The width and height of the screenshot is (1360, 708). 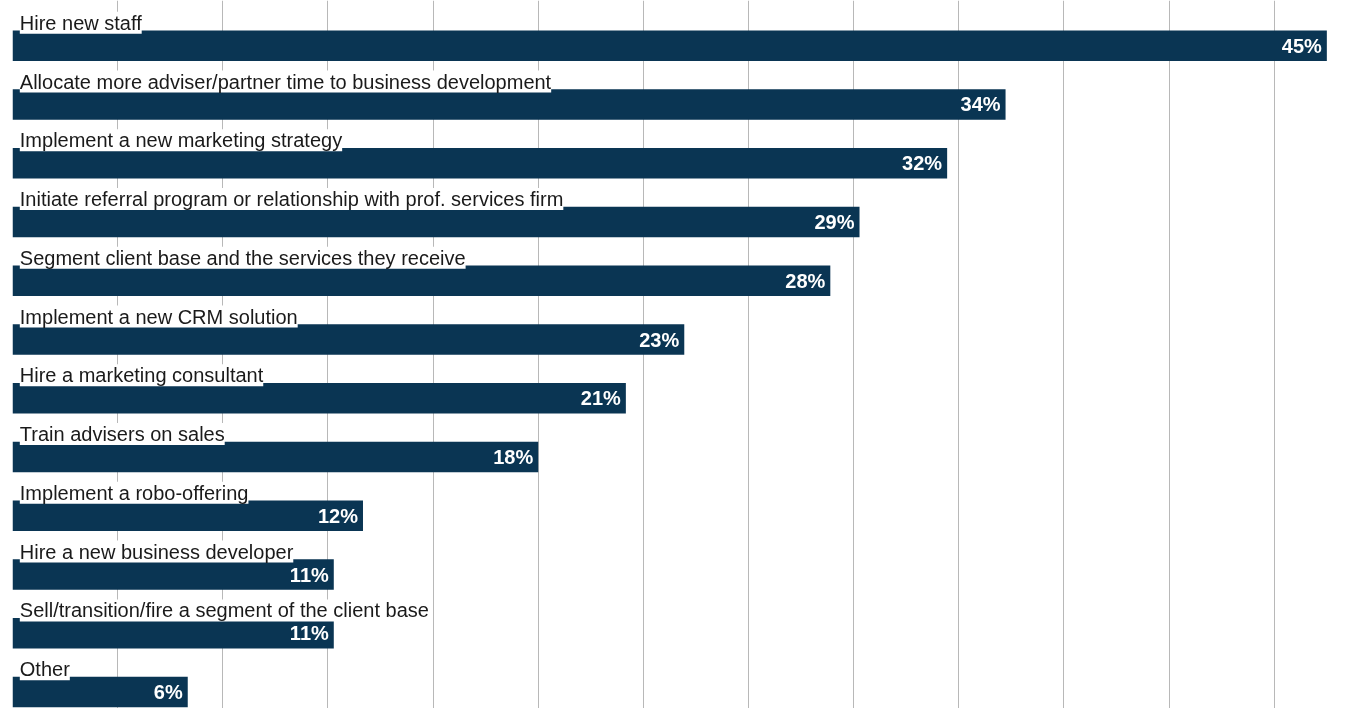 What do you see at coordinates (156, 551) in the screenshot?
I see `y-tick-label: Hire a new business developer` at bounding box center [156, 551].